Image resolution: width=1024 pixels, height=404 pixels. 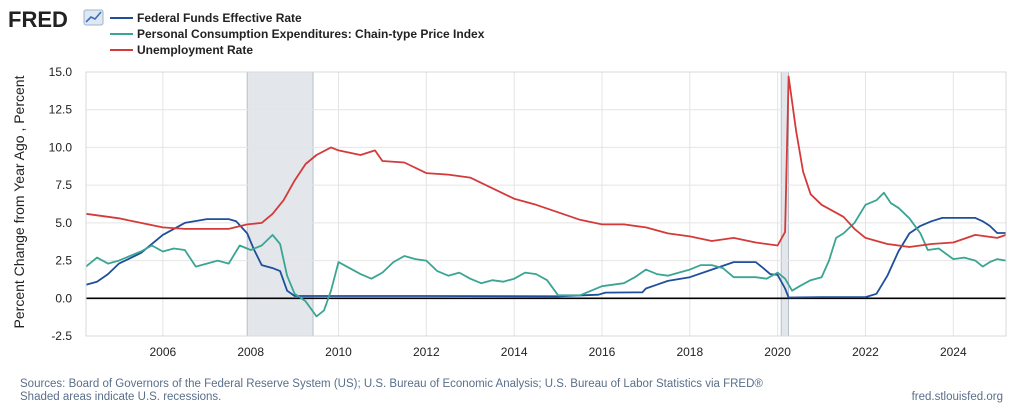 I want to click on y-tick-label: 0.0, so click(x=63, y=298).